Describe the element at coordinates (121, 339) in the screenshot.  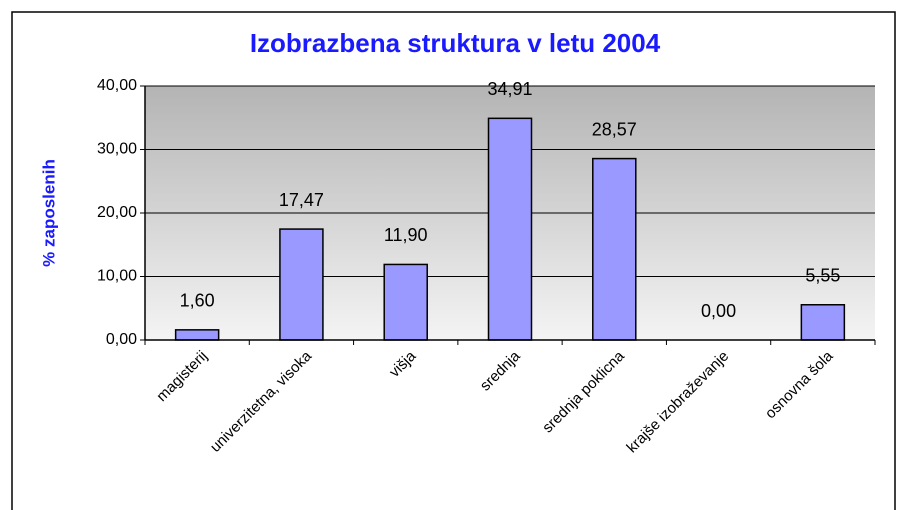
I see `y-tick-label: 0,00` at that location.